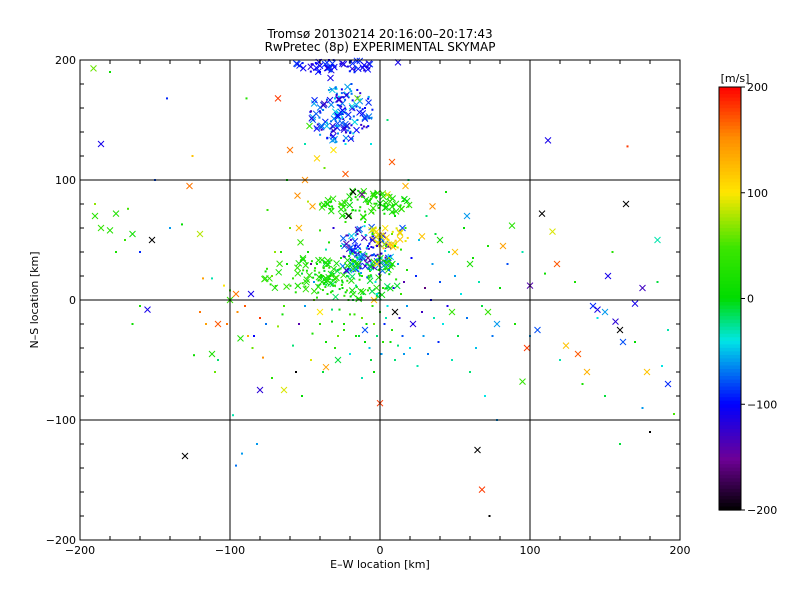  What do you see at coordinates (80, 550) in the screenshot?
I see `x-tick-label: −200` at bounding box center [80, 550].